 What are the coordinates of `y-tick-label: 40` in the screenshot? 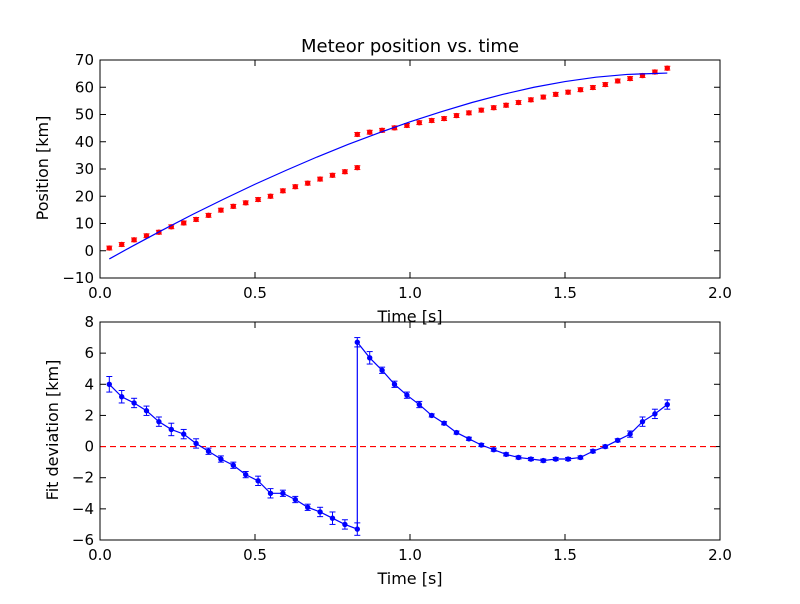 It's located at (84, 142).